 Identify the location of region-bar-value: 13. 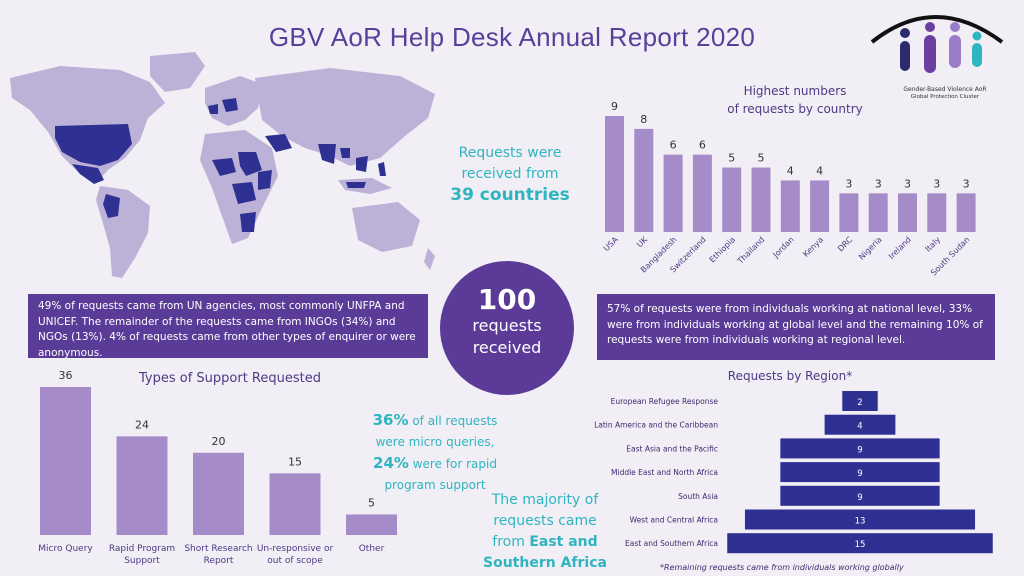
(860, 522).